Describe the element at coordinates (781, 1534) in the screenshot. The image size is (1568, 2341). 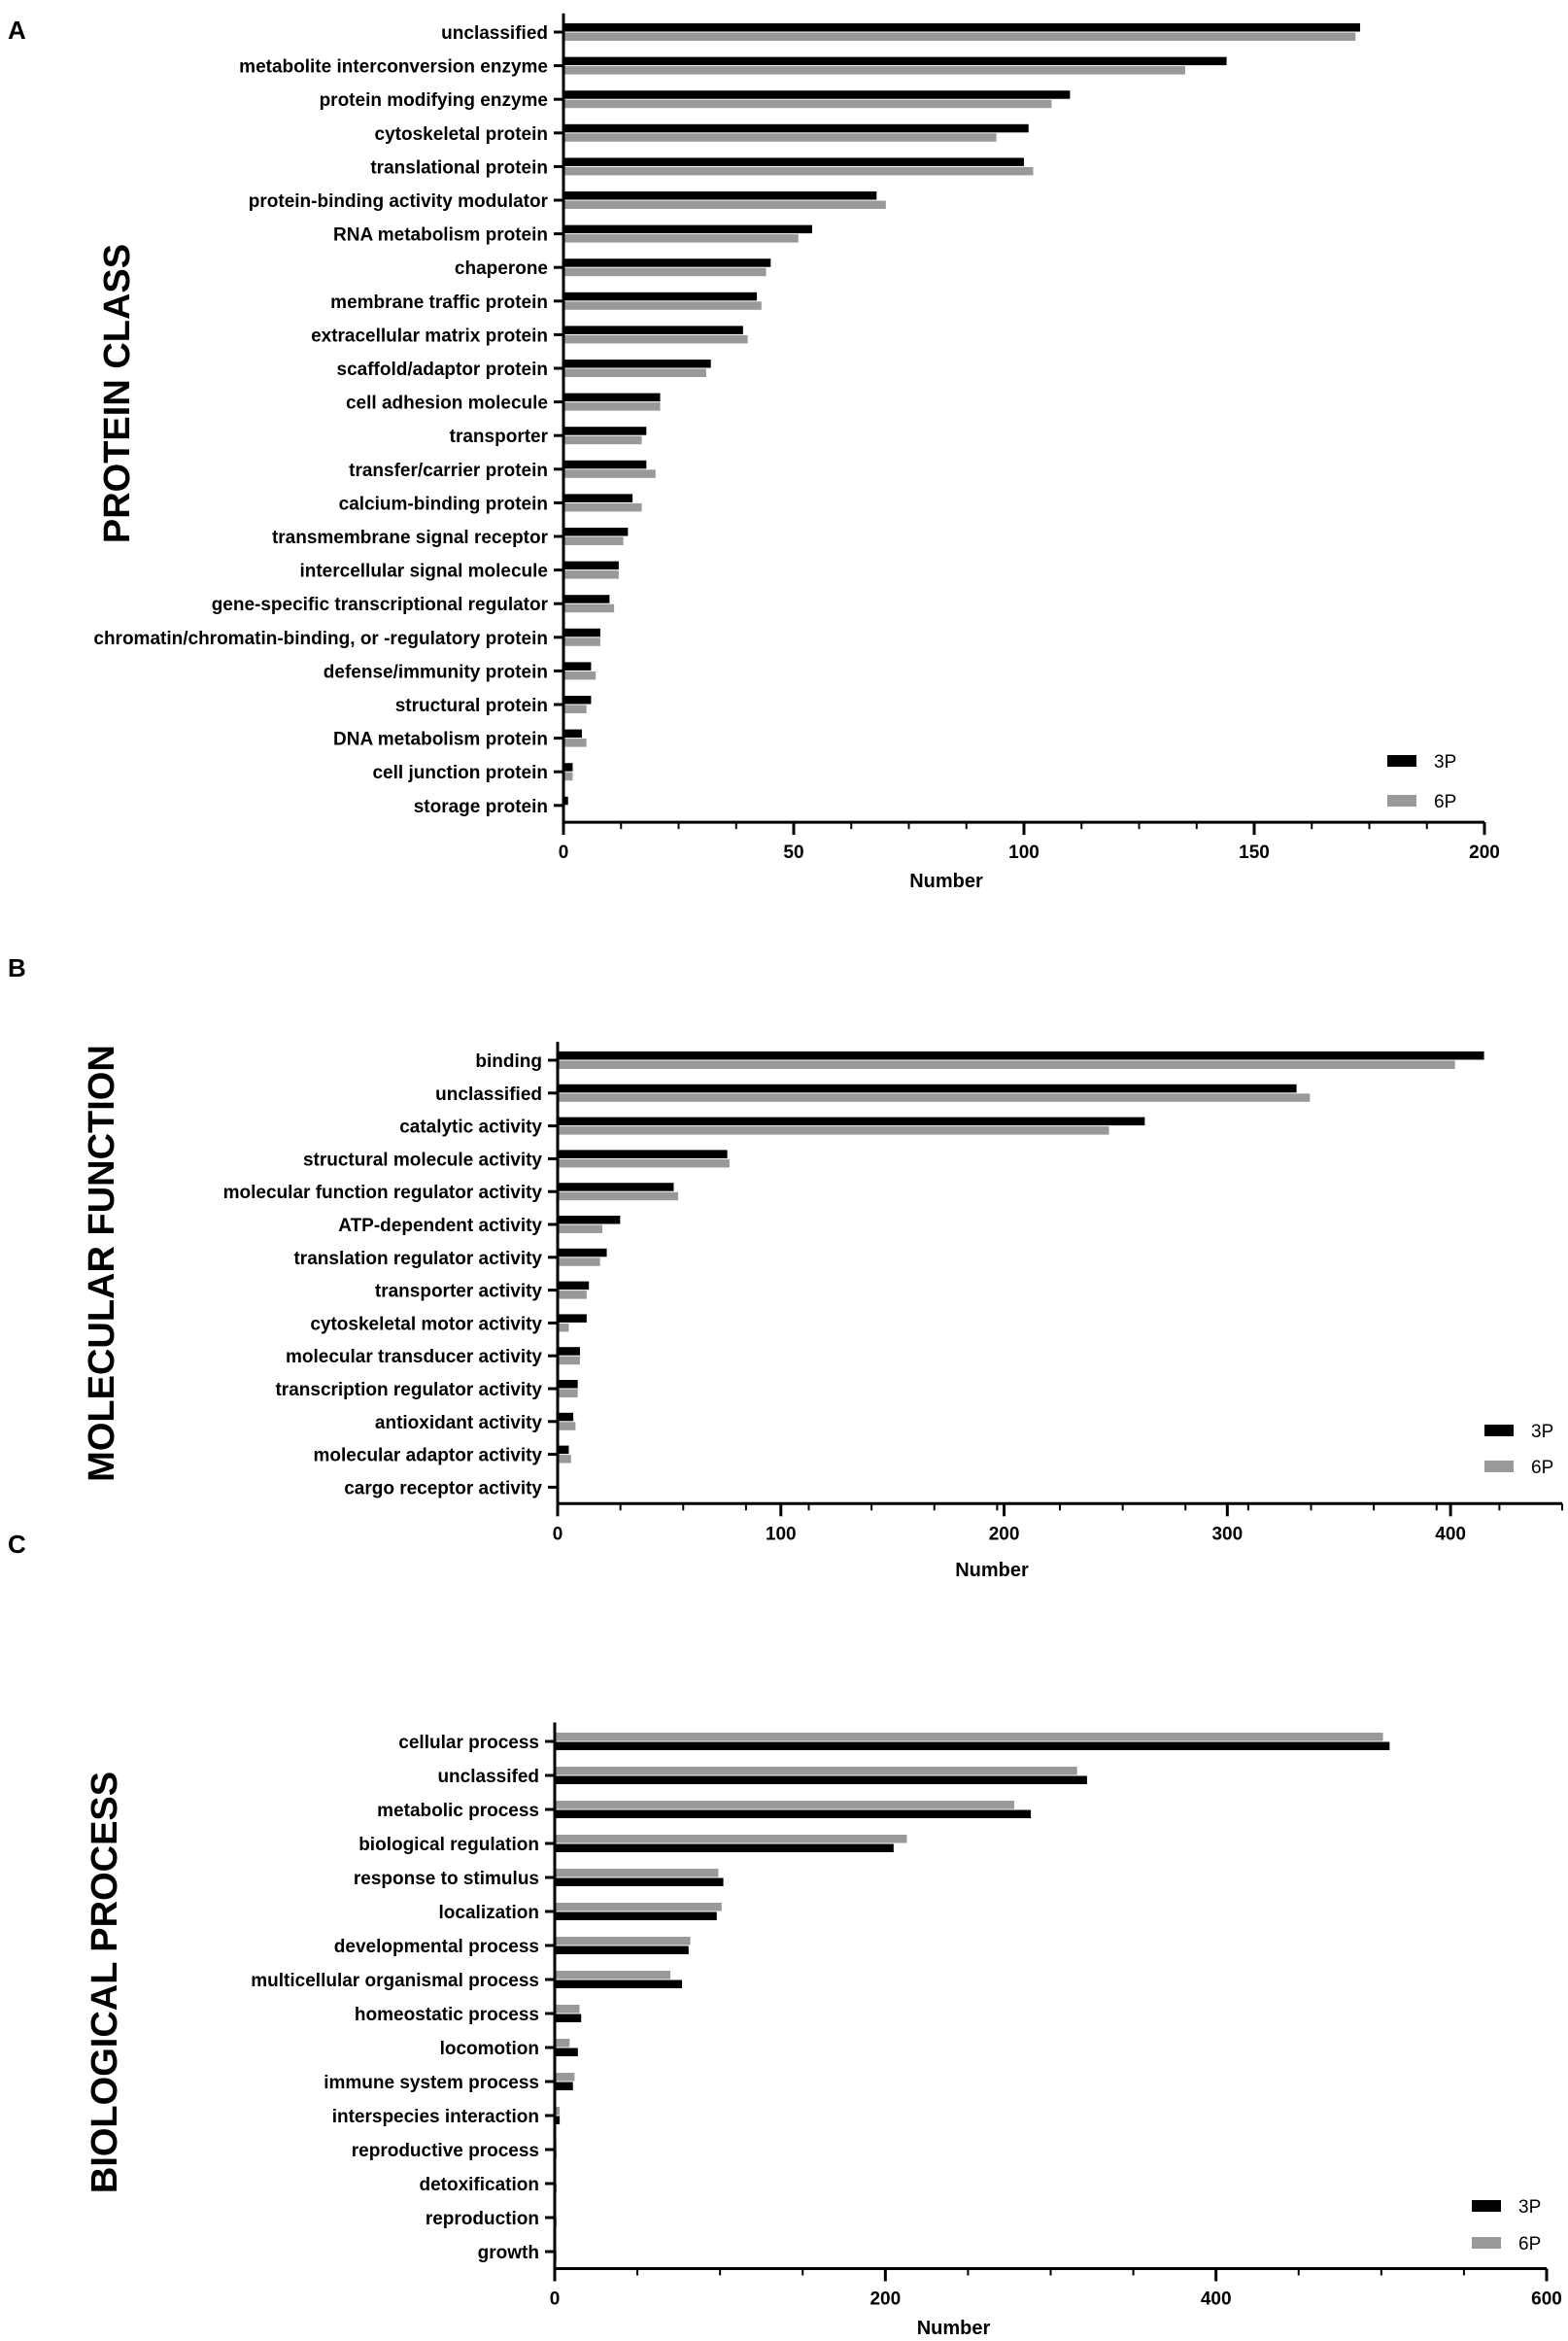
I see `x-tick-label: 100` at that location.